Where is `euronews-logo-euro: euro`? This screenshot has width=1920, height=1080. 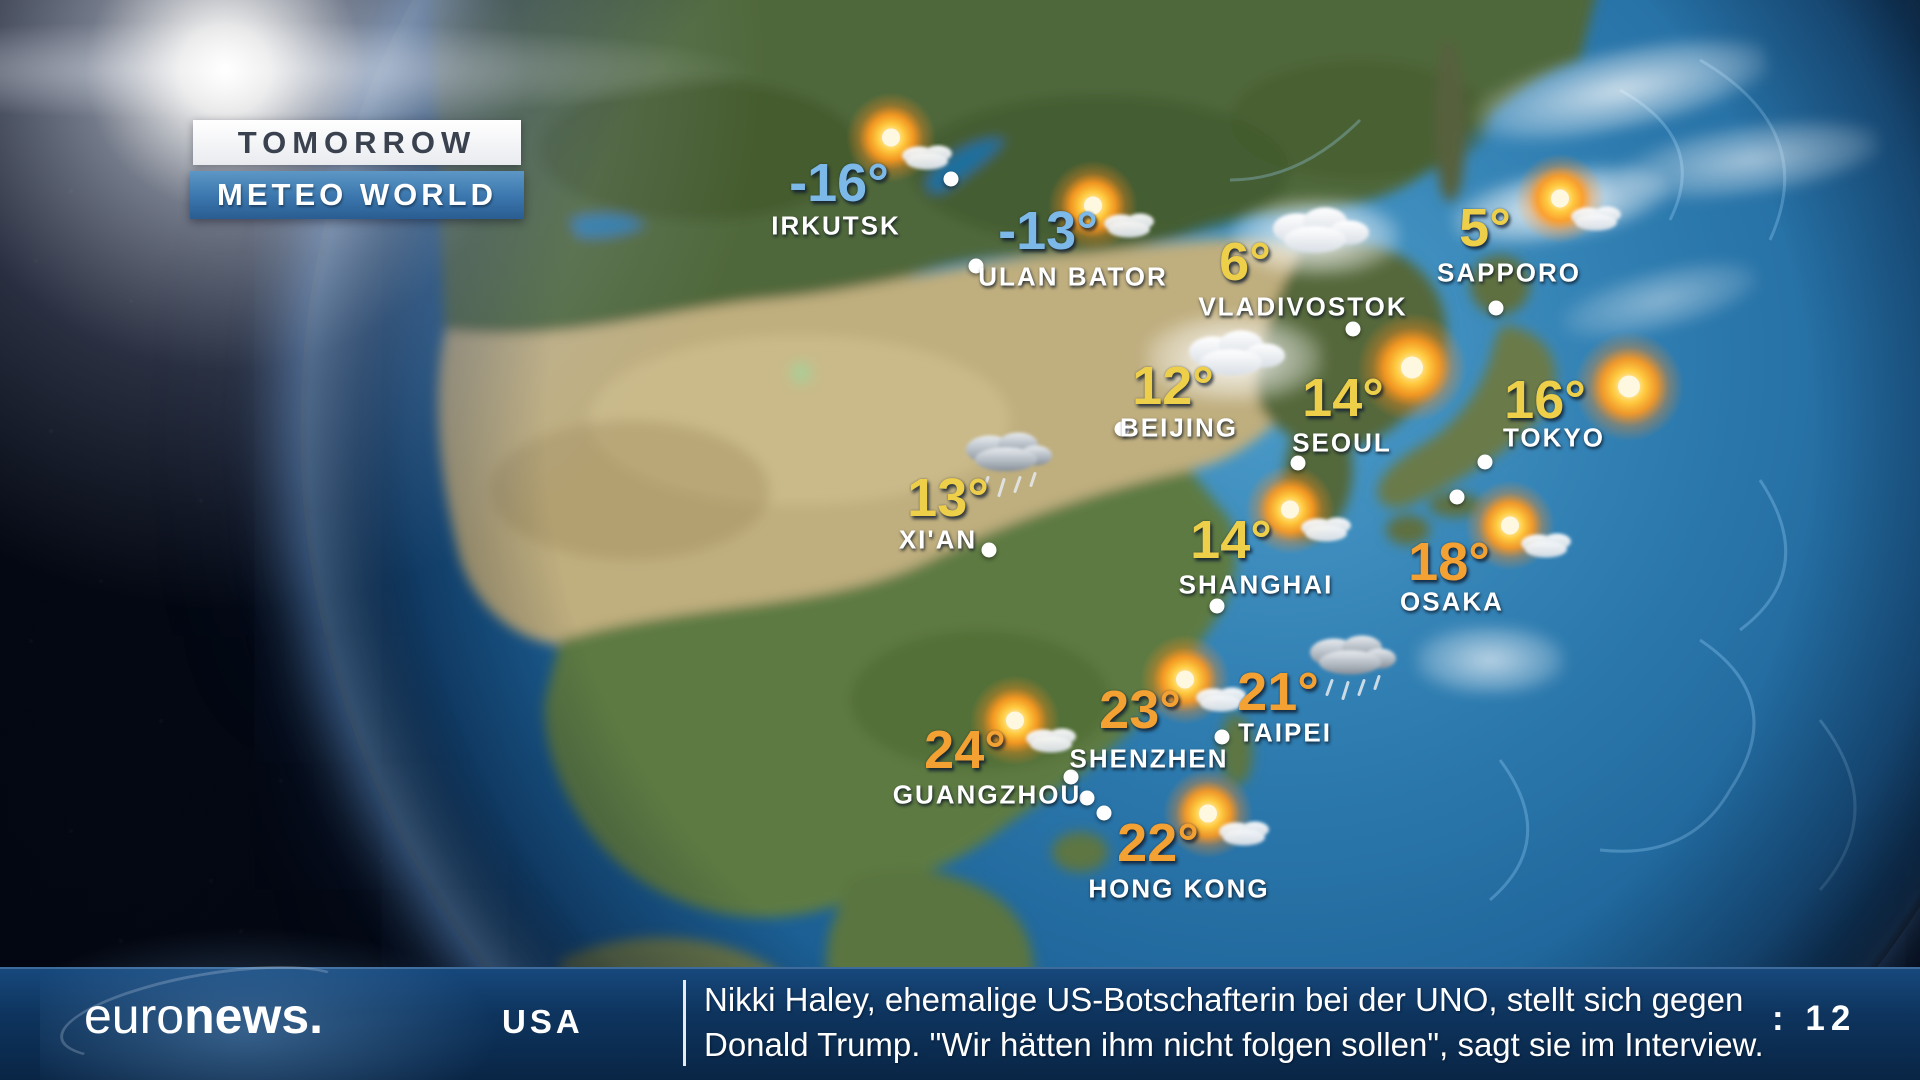 euronews-logo-euro: euro is located at coordinates (134, 1016).